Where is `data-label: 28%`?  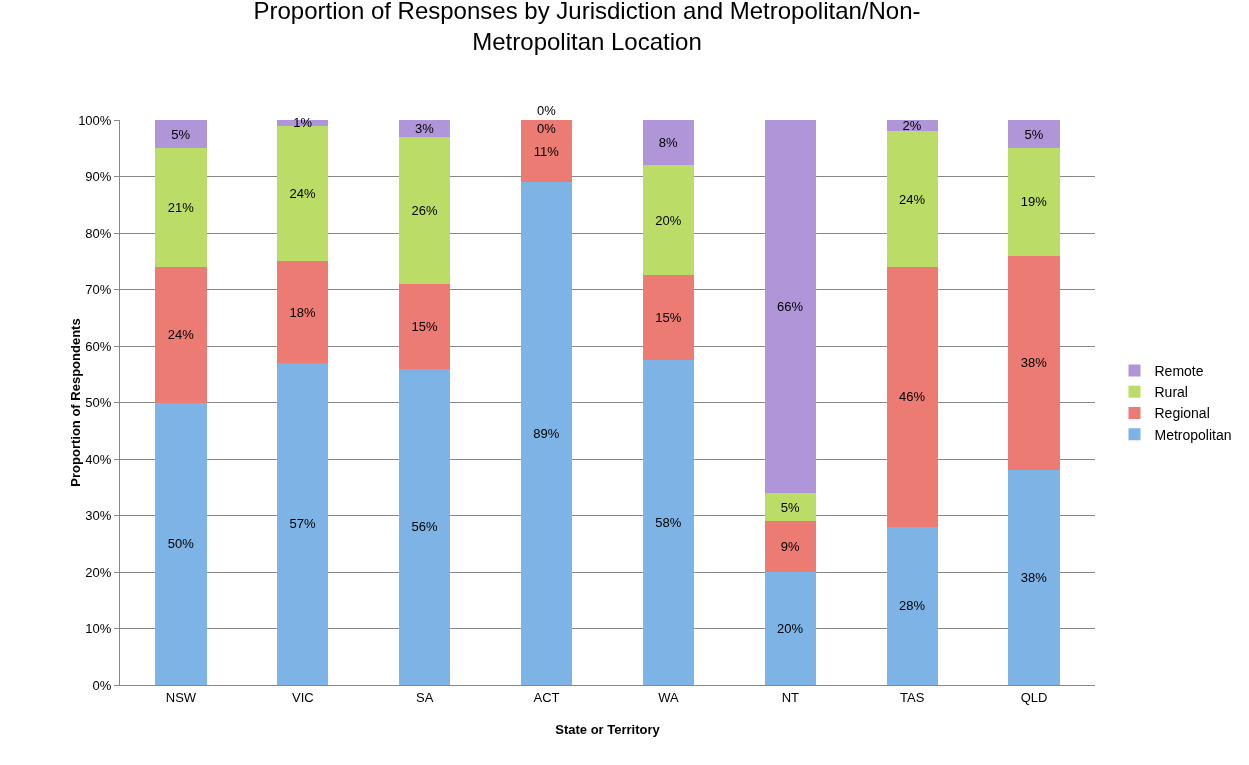 data-label: 28% is located at coordinates (912, 606).